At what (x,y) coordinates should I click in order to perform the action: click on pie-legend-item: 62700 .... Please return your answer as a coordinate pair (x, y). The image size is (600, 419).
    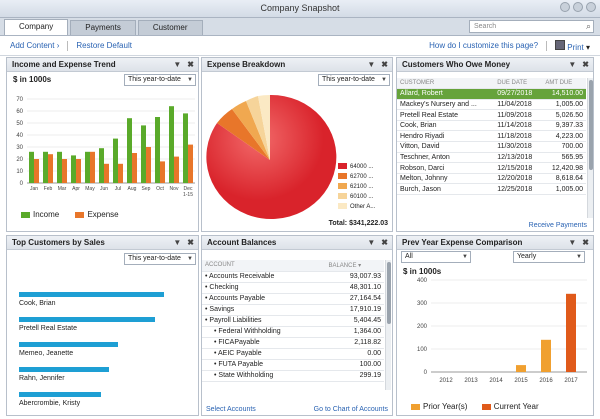
    Looking at the image, I should click on (356, 177).